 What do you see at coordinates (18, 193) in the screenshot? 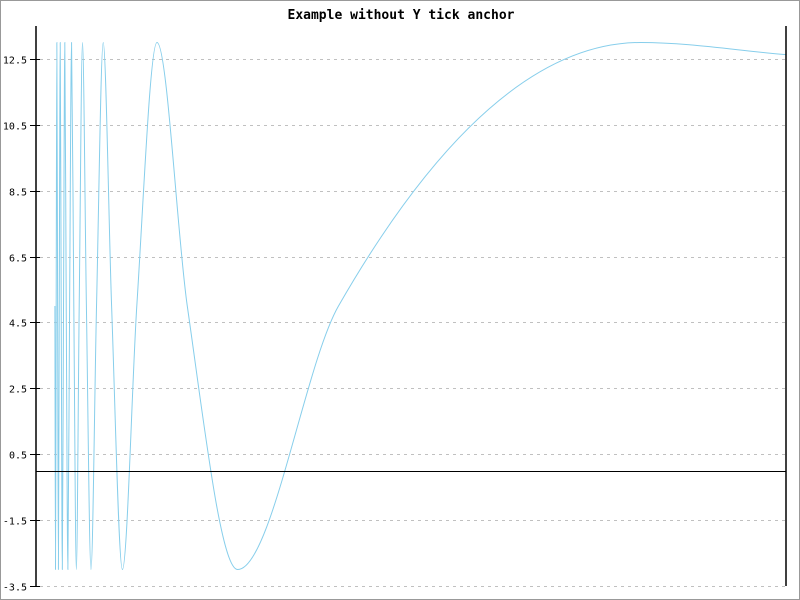
I see `y-tick-label: 8.5` at bounding box center [18, 193].